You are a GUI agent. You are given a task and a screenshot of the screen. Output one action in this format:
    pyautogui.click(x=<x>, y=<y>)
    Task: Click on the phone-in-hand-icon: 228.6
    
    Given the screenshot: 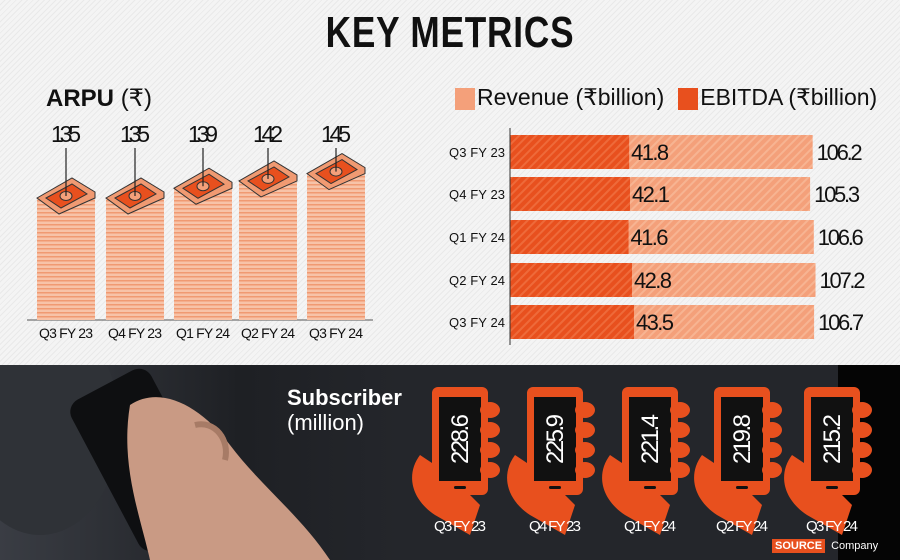 What is the action you would take?
    pyautogui.click(x=456, y=461)
    